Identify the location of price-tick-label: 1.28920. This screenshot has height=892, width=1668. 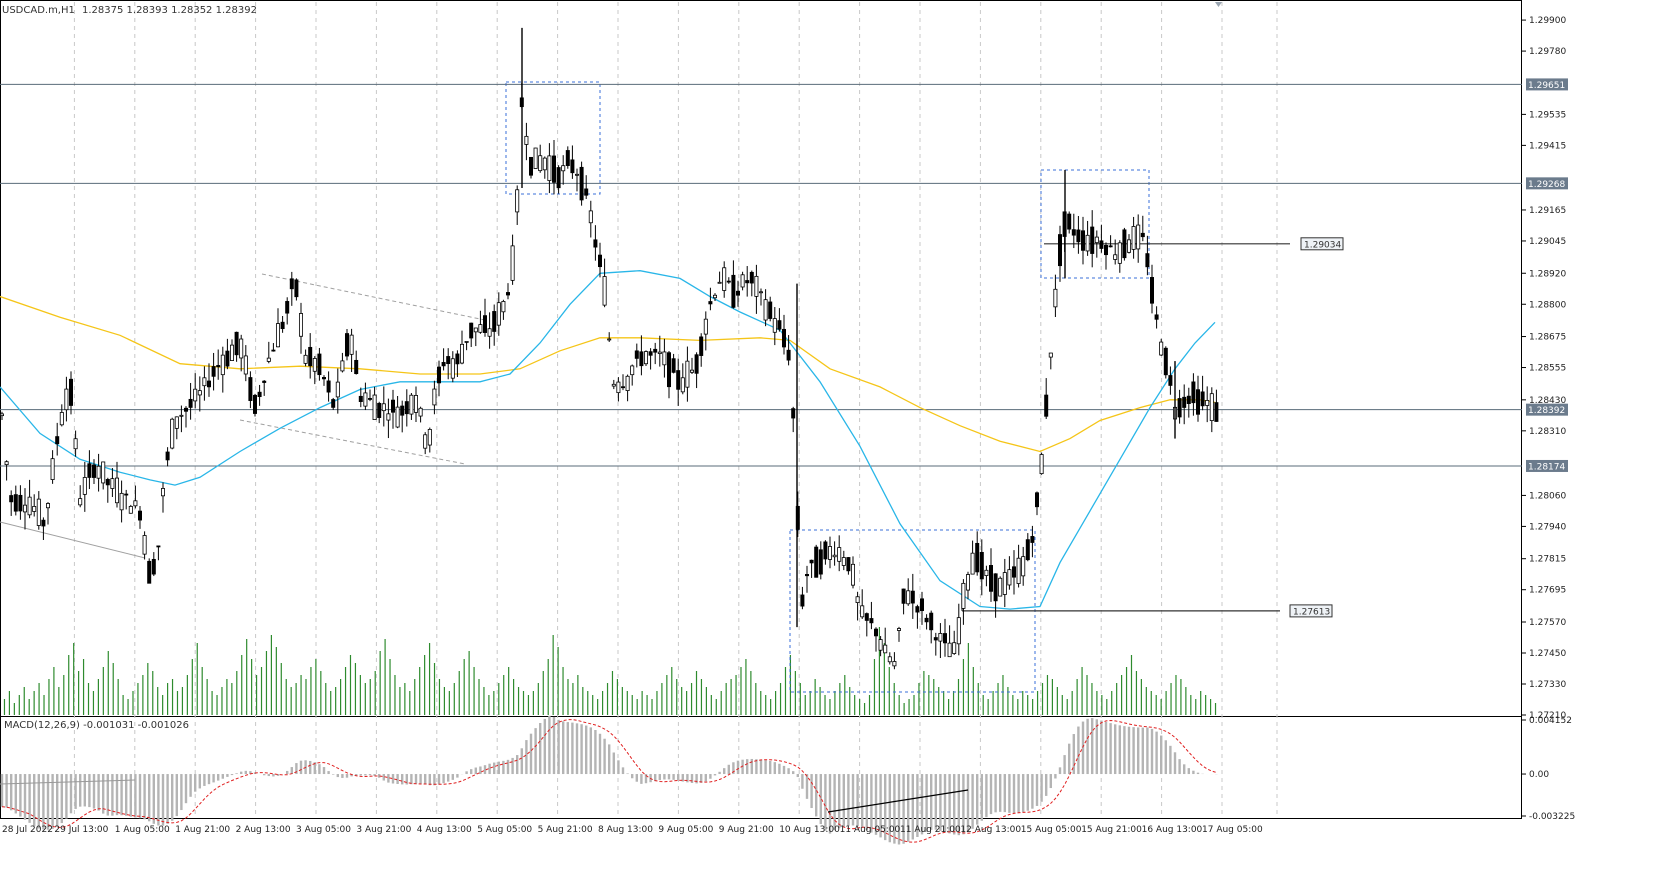
(1547, 274).